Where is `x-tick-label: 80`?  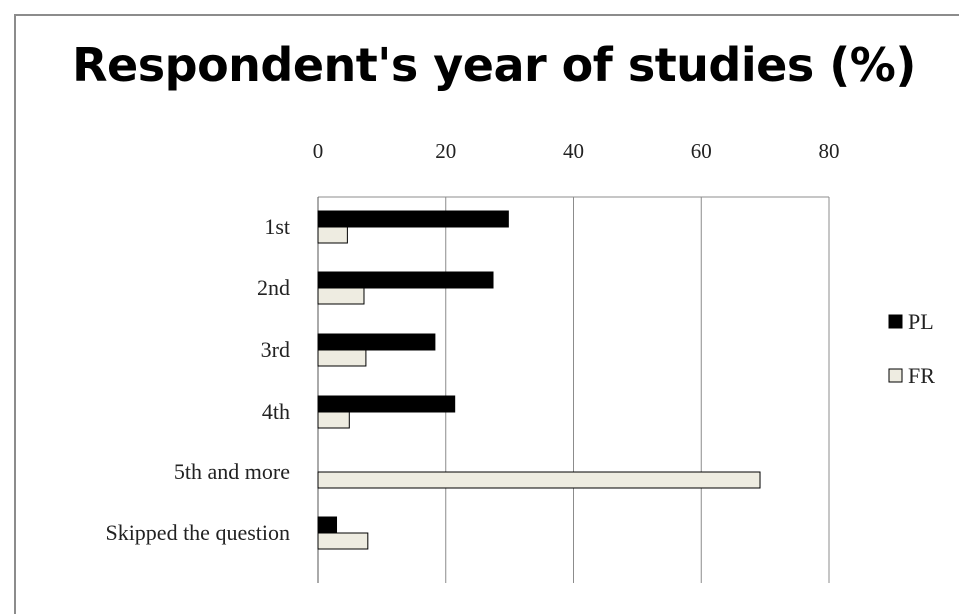
x-tick-label: 80 is located at coordinates (829, 151).